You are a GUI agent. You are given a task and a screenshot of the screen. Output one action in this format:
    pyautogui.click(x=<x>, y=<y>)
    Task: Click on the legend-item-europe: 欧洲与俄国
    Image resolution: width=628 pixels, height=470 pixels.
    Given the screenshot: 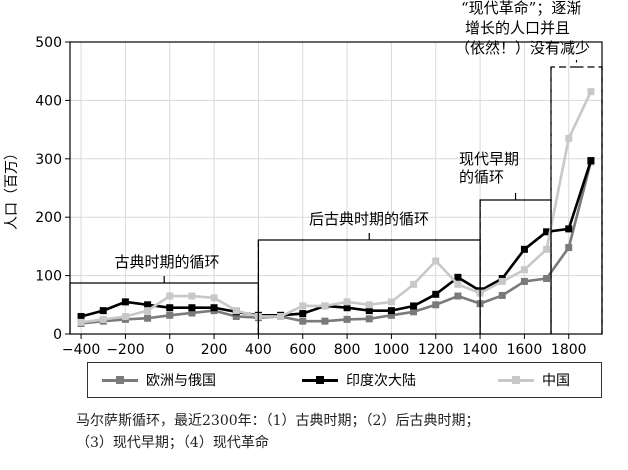 What is the action you would take?
    pyautogui.click(x=159, y=380)
    